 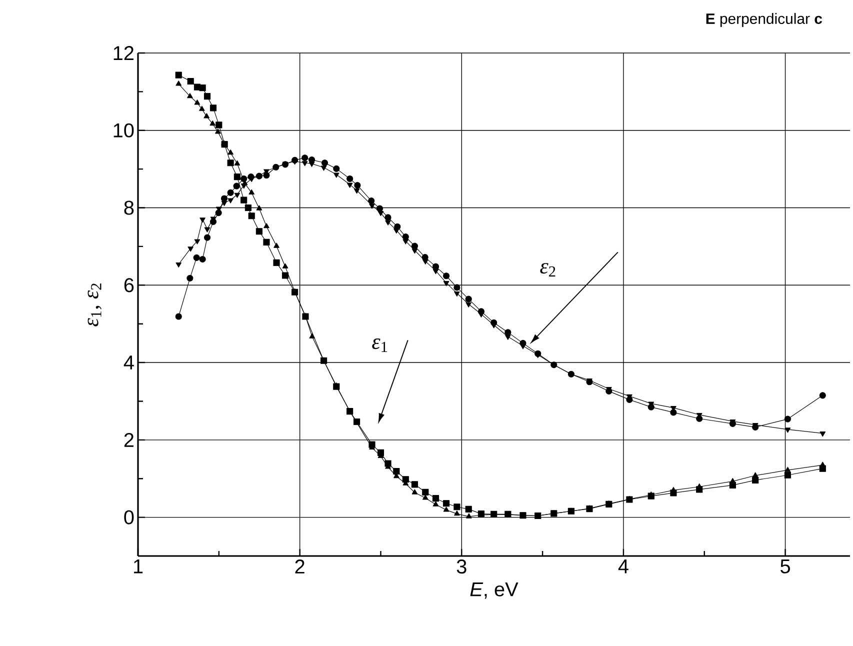 What do you see at coordinates (299, 567) in the screenshot?
I see `x-tick-label: 2` at bounding box center [299, 567].